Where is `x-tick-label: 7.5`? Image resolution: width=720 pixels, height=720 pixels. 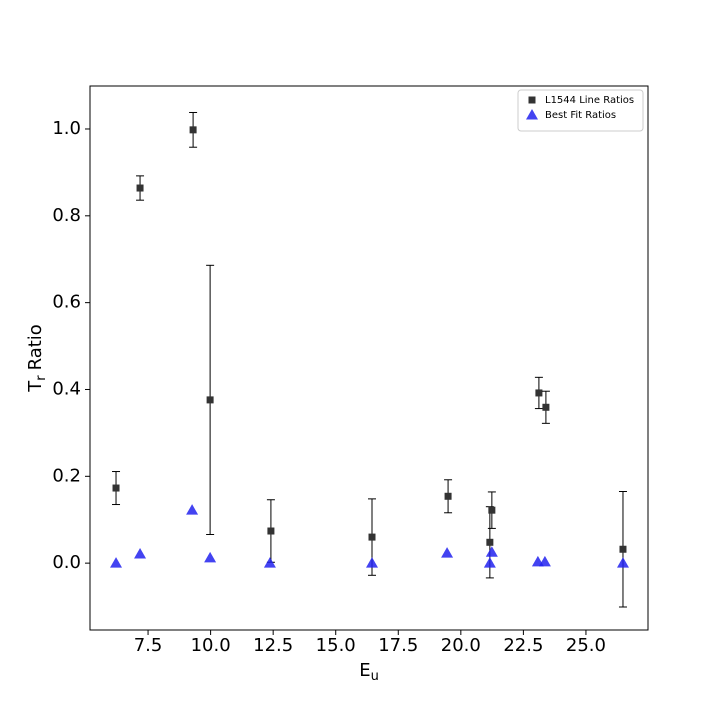
x-tick-label: 7.5 is located at coordinates (148, 645).